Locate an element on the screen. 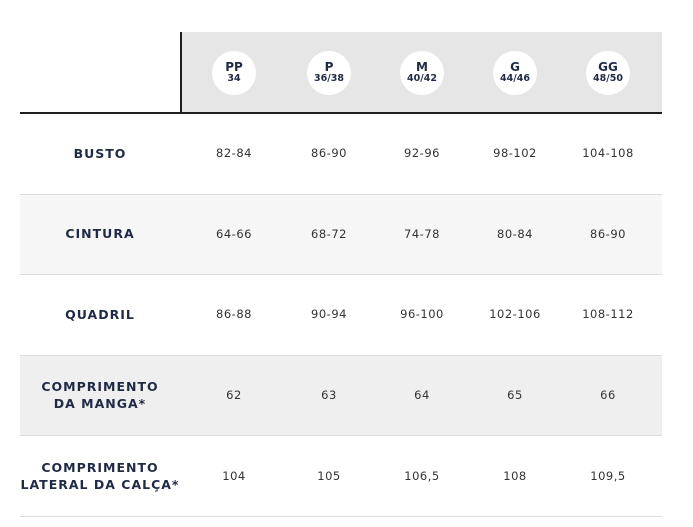 This screenshot has width=693, height=527. cell-value: 106,5 is located at coordinates (422, 475).